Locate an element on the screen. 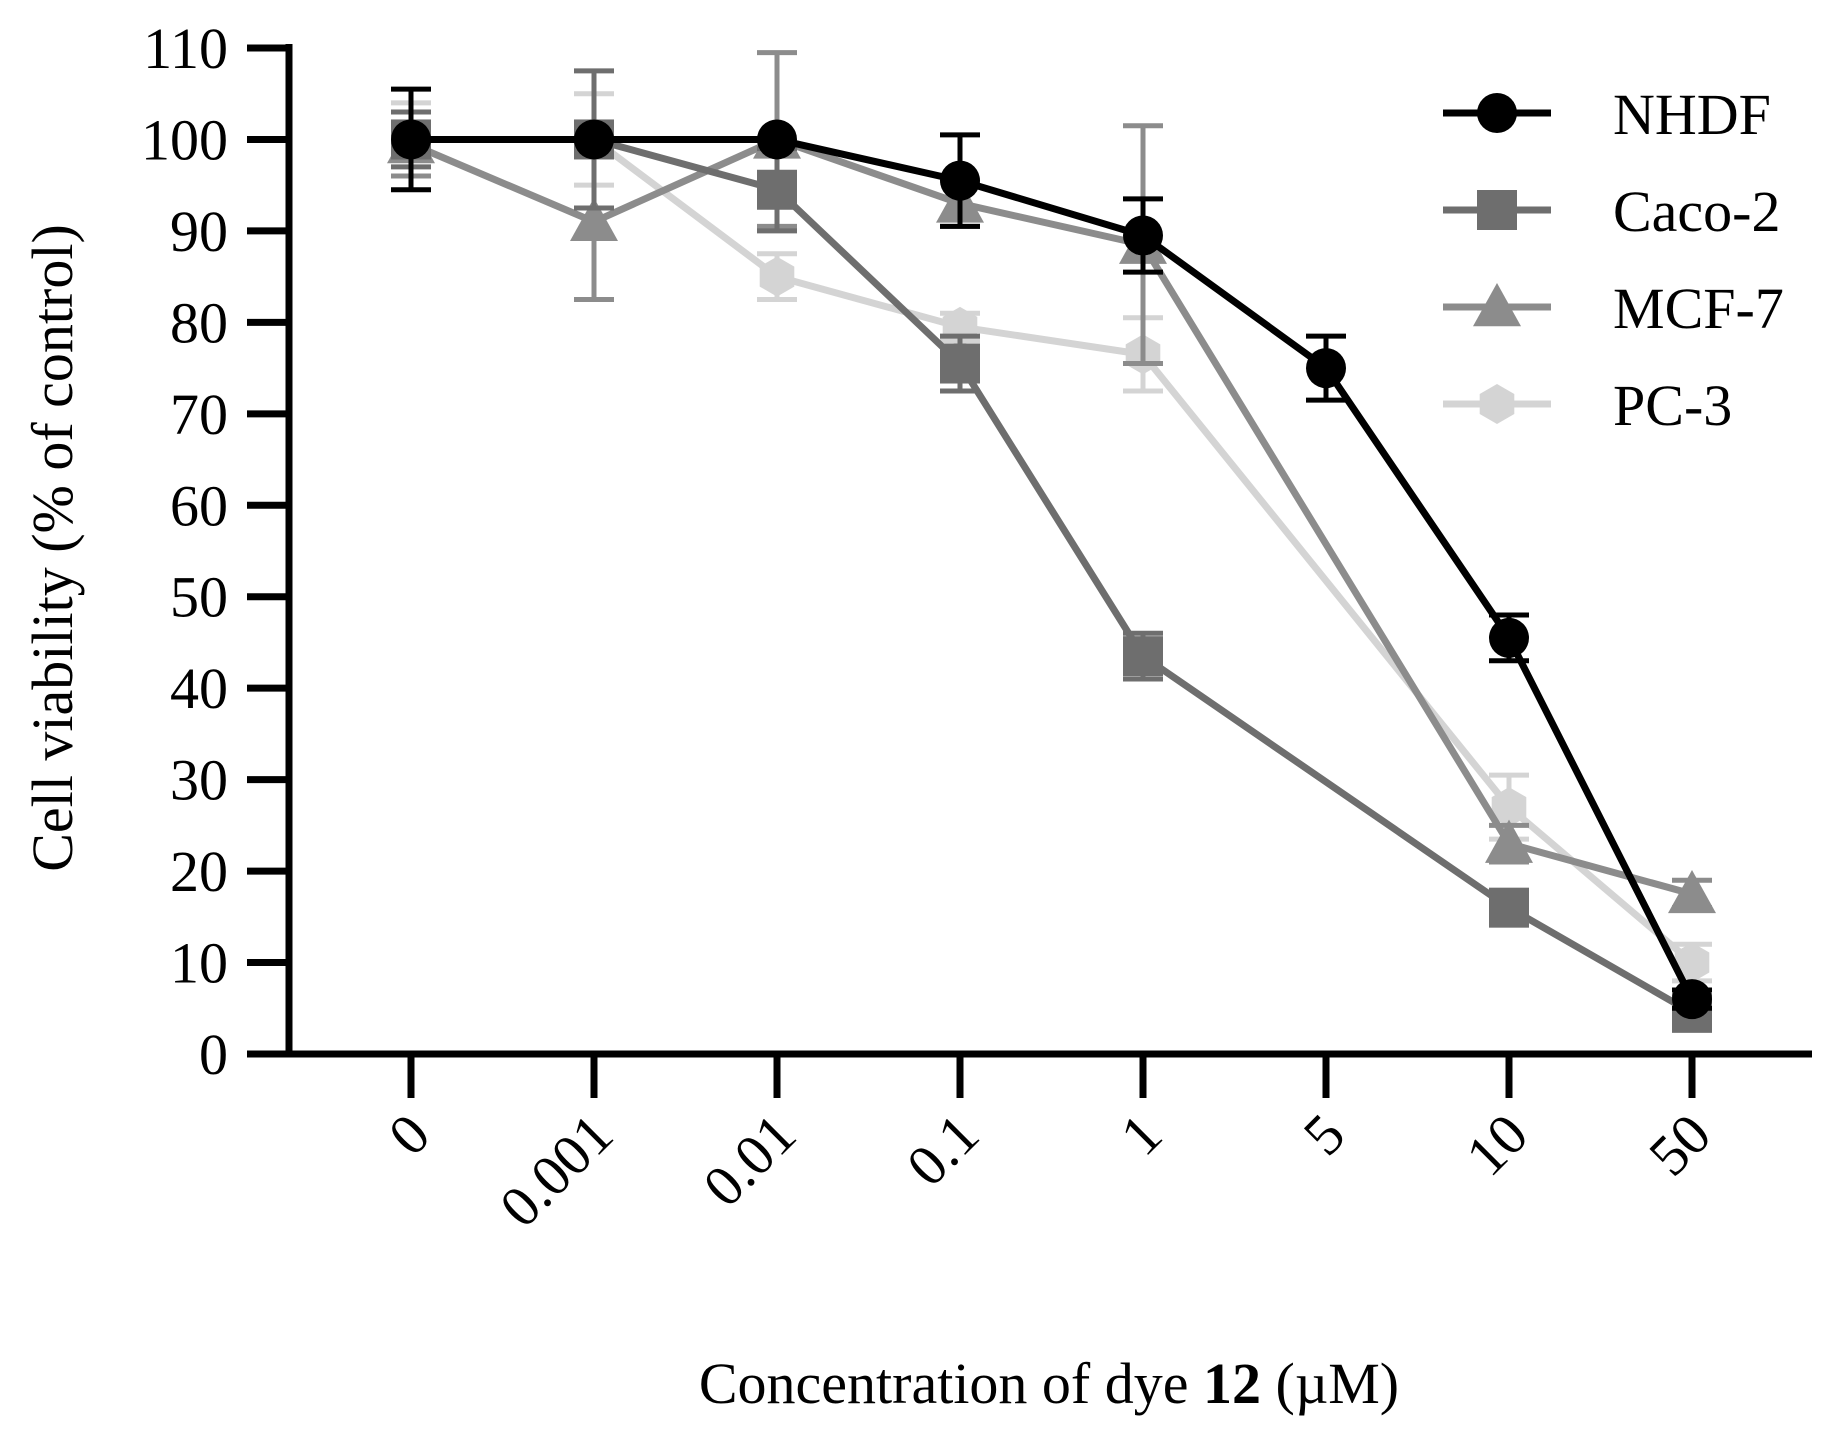 The width and height of the screenshot is (1844, 1435). y-tick-label-80: 80 is located at coordinates (199, 322).